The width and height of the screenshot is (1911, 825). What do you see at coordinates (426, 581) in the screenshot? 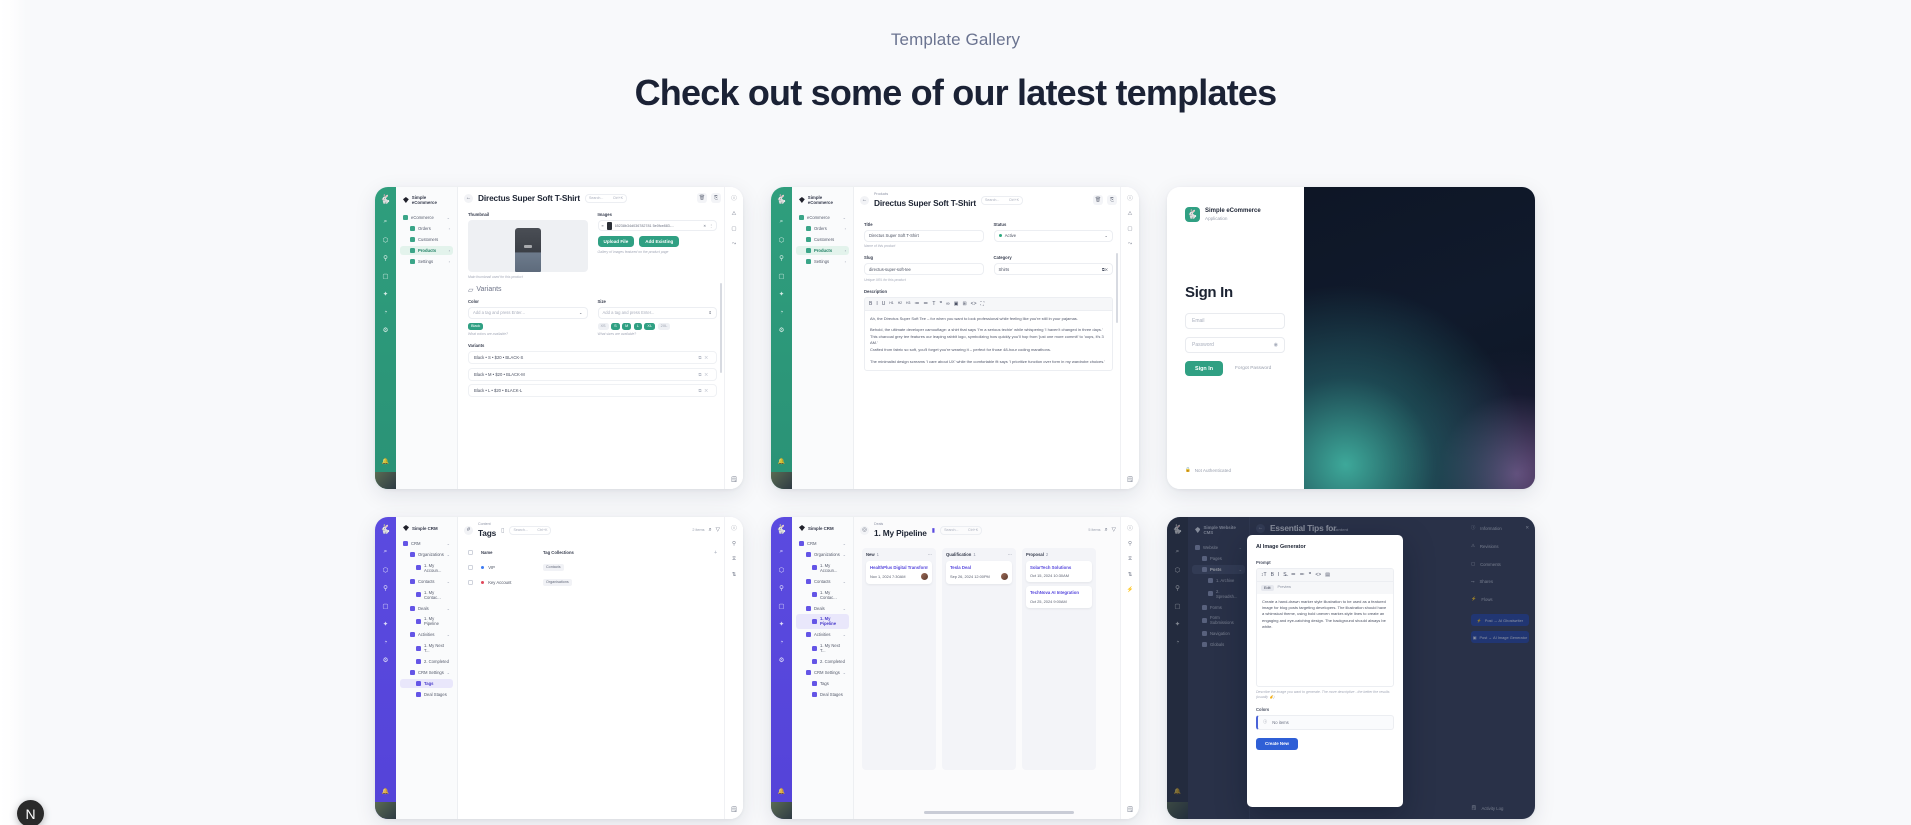
I see `nav-item-contacts: Contacts ⌄` at bounding box center [426, 581].